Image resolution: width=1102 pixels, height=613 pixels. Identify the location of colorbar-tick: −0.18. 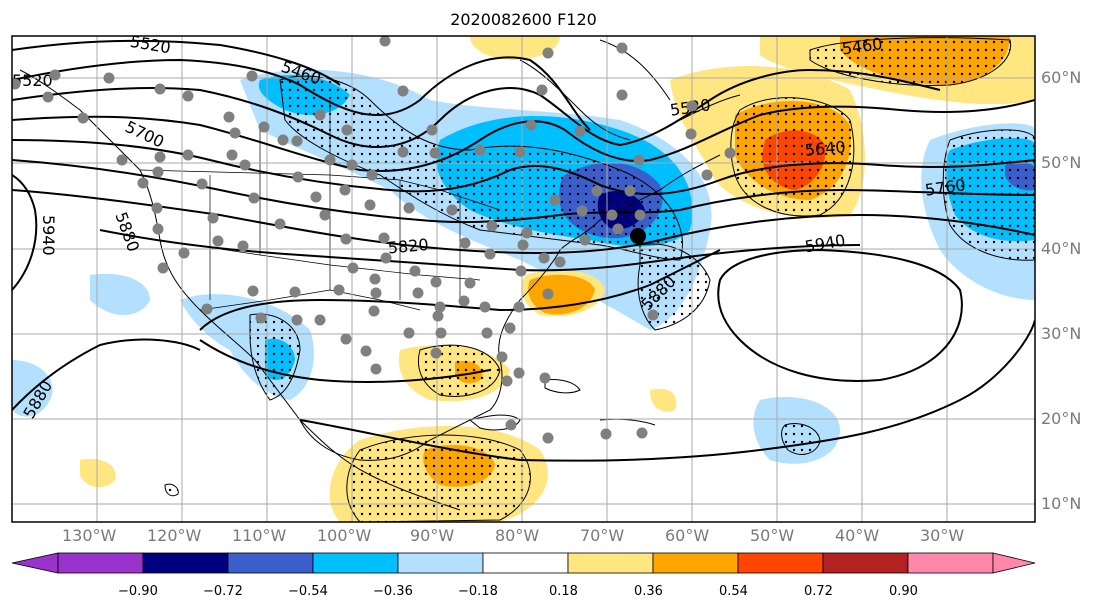
(478, 591).